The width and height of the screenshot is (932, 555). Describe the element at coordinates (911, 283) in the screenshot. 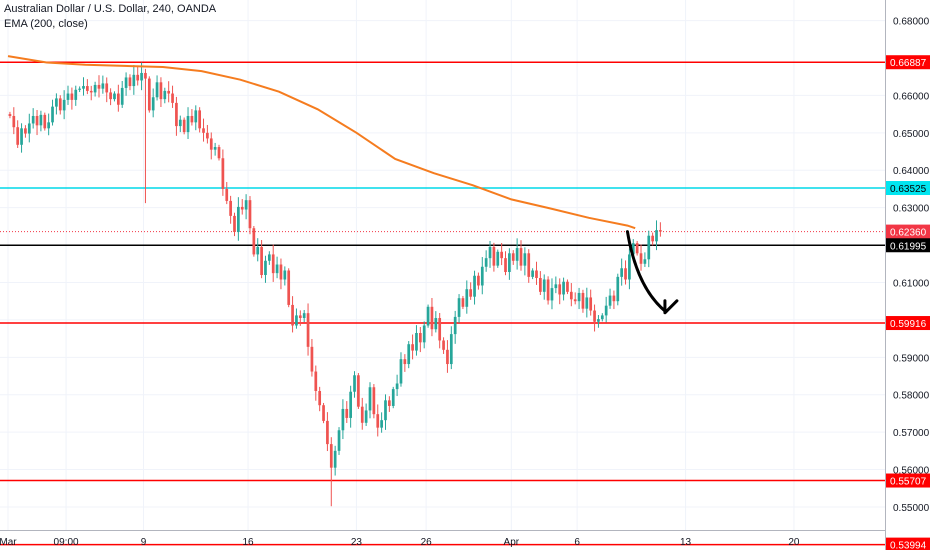

I see `y-tick-label: 0.61000` at that location.